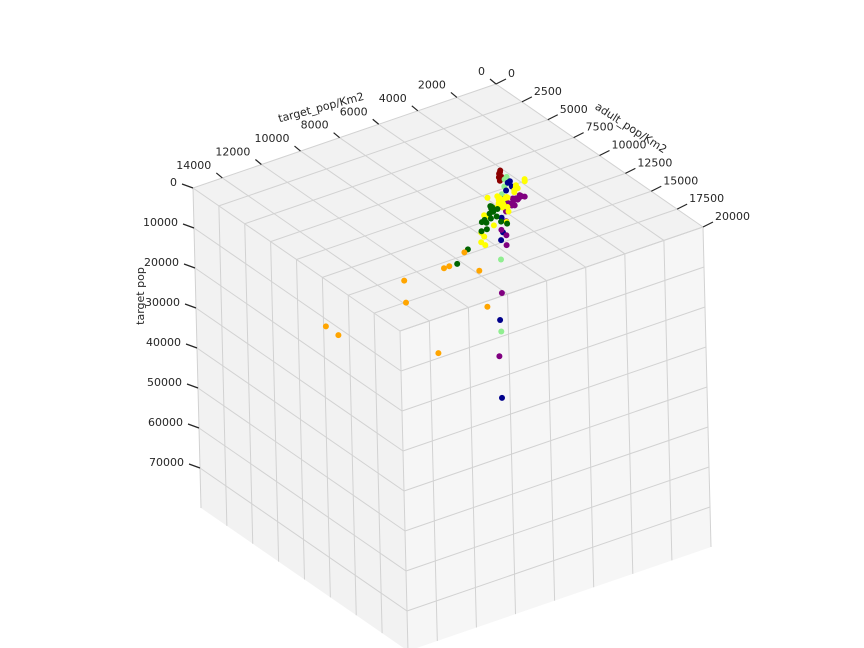 Image resolution: width=864 pixels, height=648 pixels. Describe the element at coordinates (600, 127) in the screenshot. I see `adult-pop-axis-tick-label: 7500` at that location.